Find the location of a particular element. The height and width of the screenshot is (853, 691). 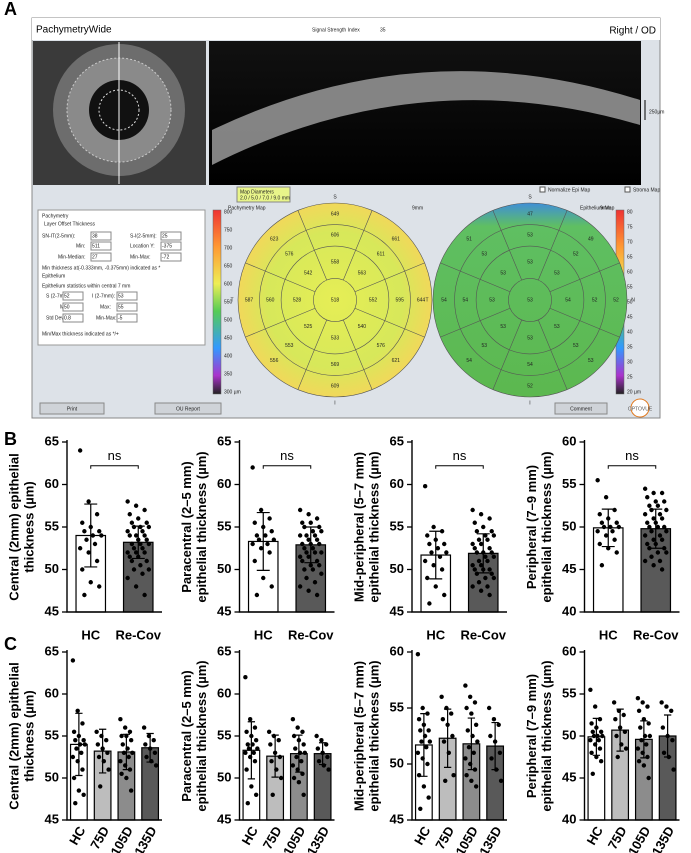

info-value: -72 is located at coordinates (165, 257).